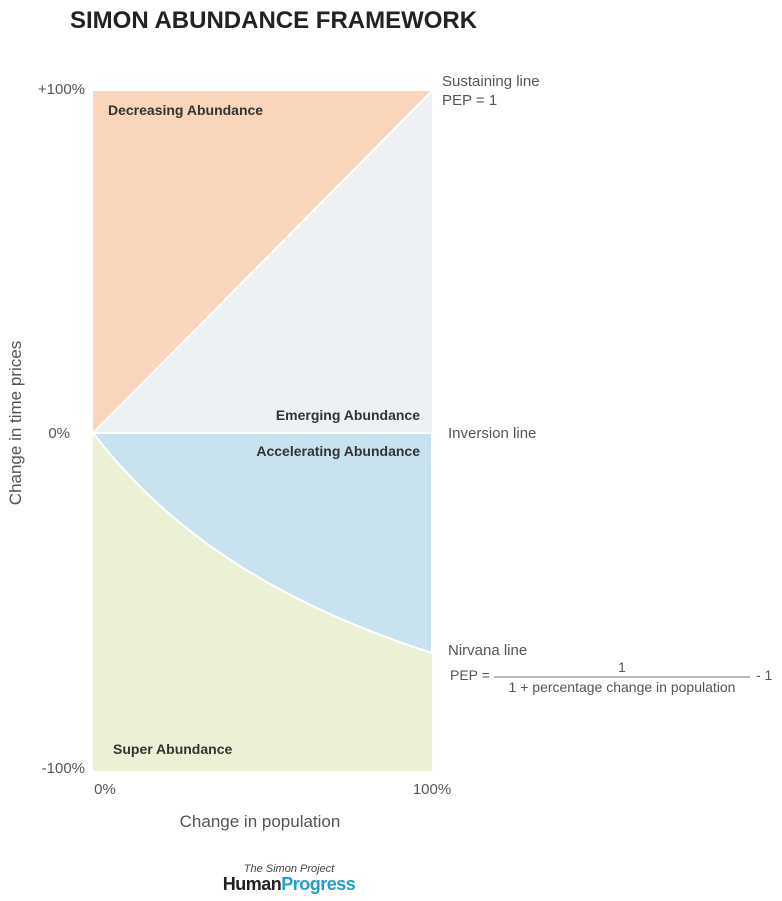  I want to click on footer-project: The Simon Project, so click(289, 869).